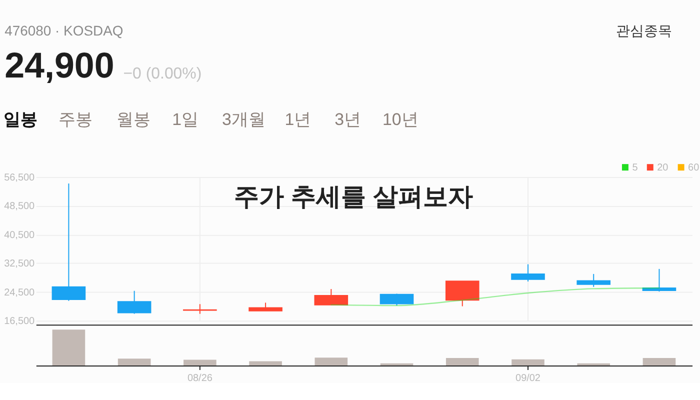  What do you see at coordinates (59, 65) in the screenshot?
I see `text: 24,900` at bounding box center [59, 65].